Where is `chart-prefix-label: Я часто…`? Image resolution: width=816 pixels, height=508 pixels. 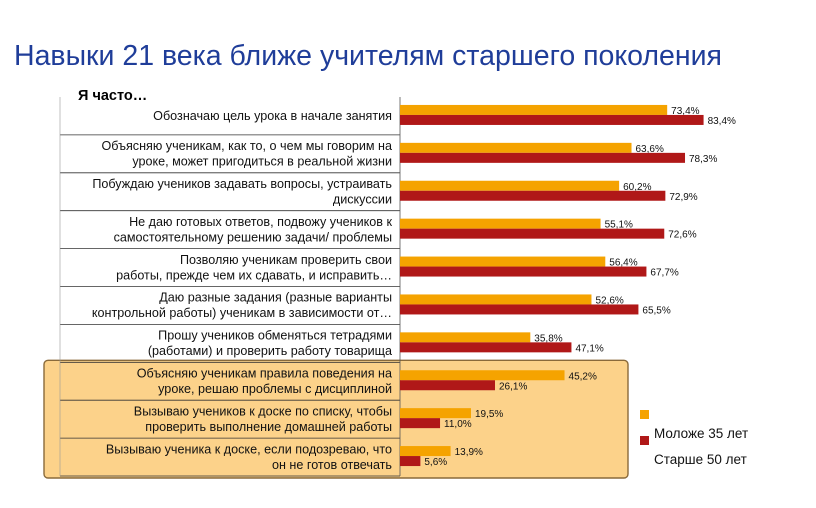
chart-prefix-label: Я часто… is located at coordinates (113, 96).